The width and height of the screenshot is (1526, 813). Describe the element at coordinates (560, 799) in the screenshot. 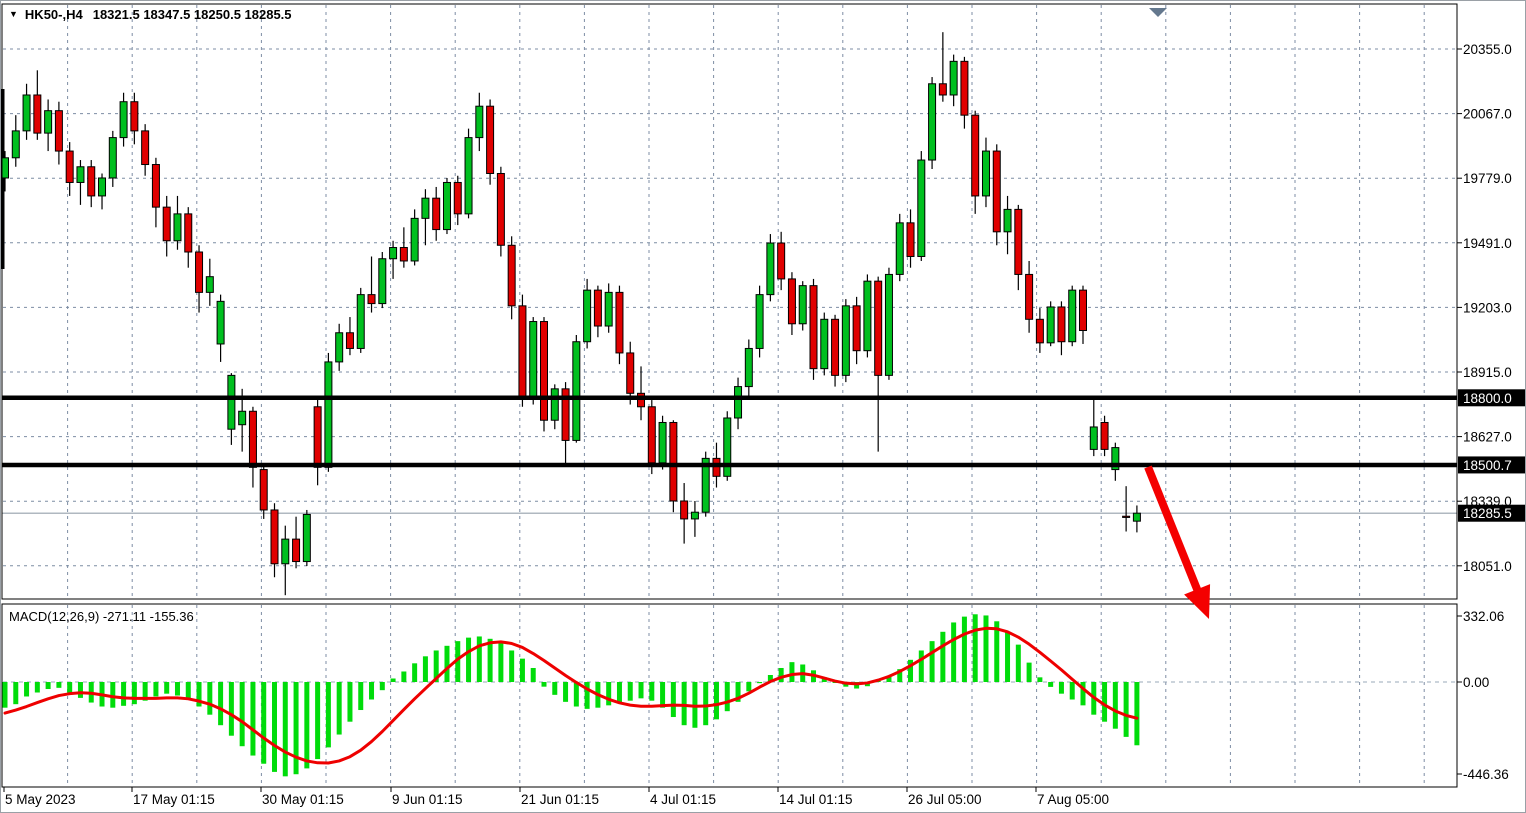

I see `time-axis-label: 21 Jun 01:15` at that location.